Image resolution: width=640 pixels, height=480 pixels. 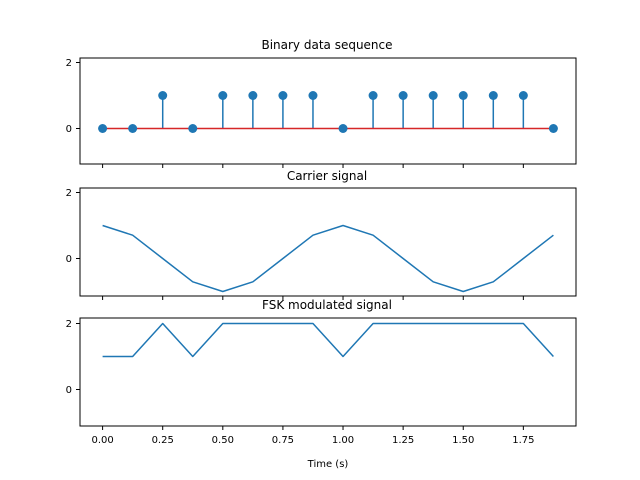 What do you see at coordinates (69, 193) in the screenshot?
I see `subplot-2-ytick-label-2: 2` at bounding box center [69, 193].